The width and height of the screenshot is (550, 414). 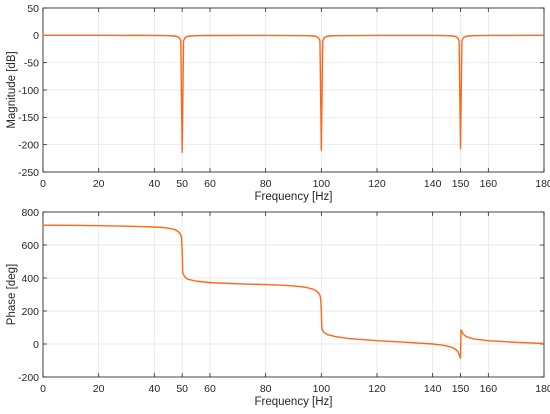 I want to click on phase-y-tick-label: 400, so click(x=30, y=279).